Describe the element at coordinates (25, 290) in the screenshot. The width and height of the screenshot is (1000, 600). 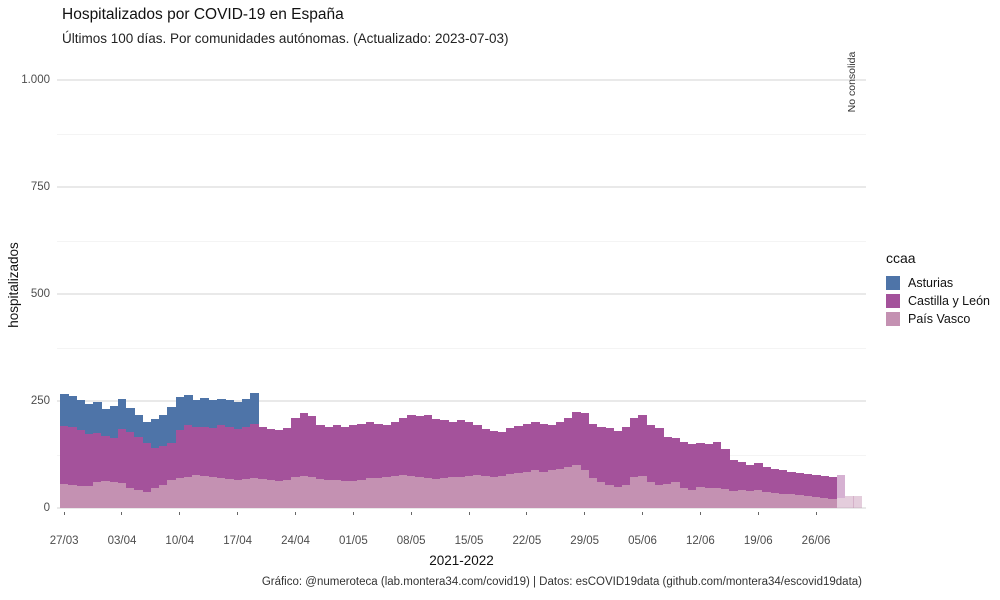
I see `y-axis-tick-labels: 0 250 500 750 1.000` at that location.